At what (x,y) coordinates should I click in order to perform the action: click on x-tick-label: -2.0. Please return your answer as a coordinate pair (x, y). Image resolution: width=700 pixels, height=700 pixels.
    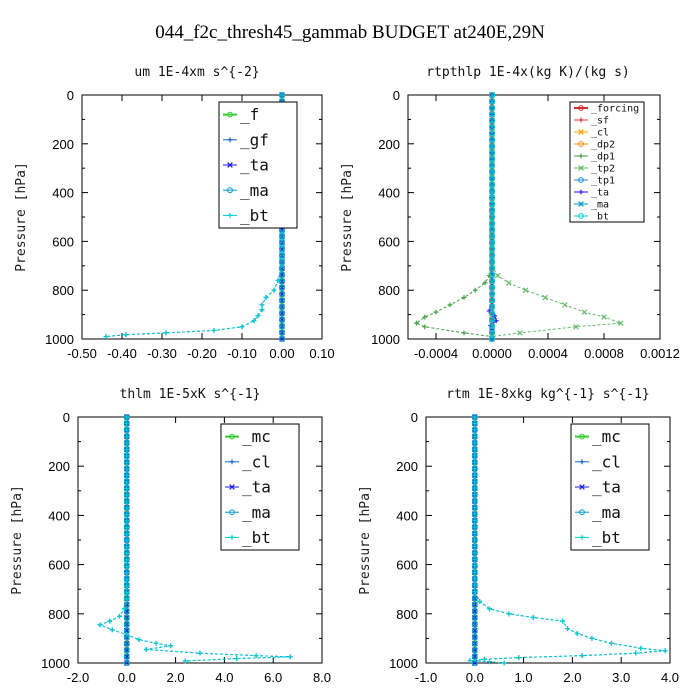
    Looking at the image, I should click on (78, 677).